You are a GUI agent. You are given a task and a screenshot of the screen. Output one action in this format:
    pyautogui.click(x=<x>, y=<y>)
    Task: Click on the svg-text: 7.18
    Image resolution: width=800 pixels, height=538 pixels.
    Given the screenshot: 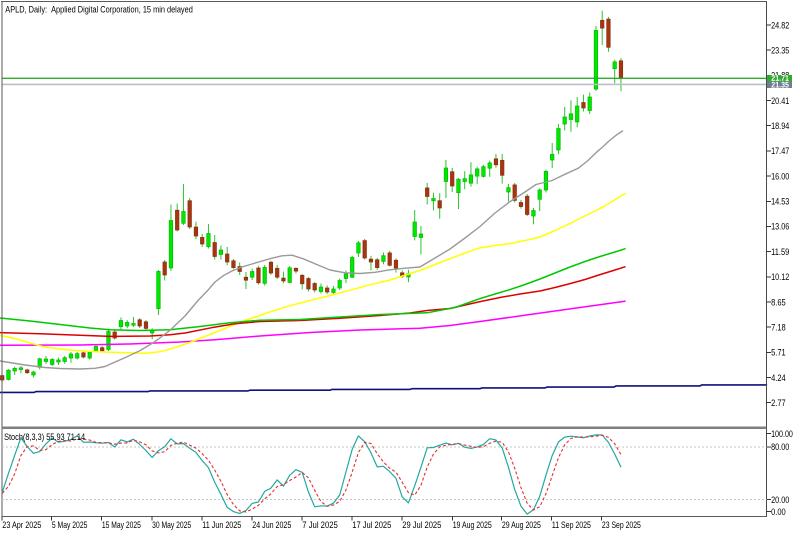 What is the action you would take?
    pyautogui.click(x=778, y=328)
    